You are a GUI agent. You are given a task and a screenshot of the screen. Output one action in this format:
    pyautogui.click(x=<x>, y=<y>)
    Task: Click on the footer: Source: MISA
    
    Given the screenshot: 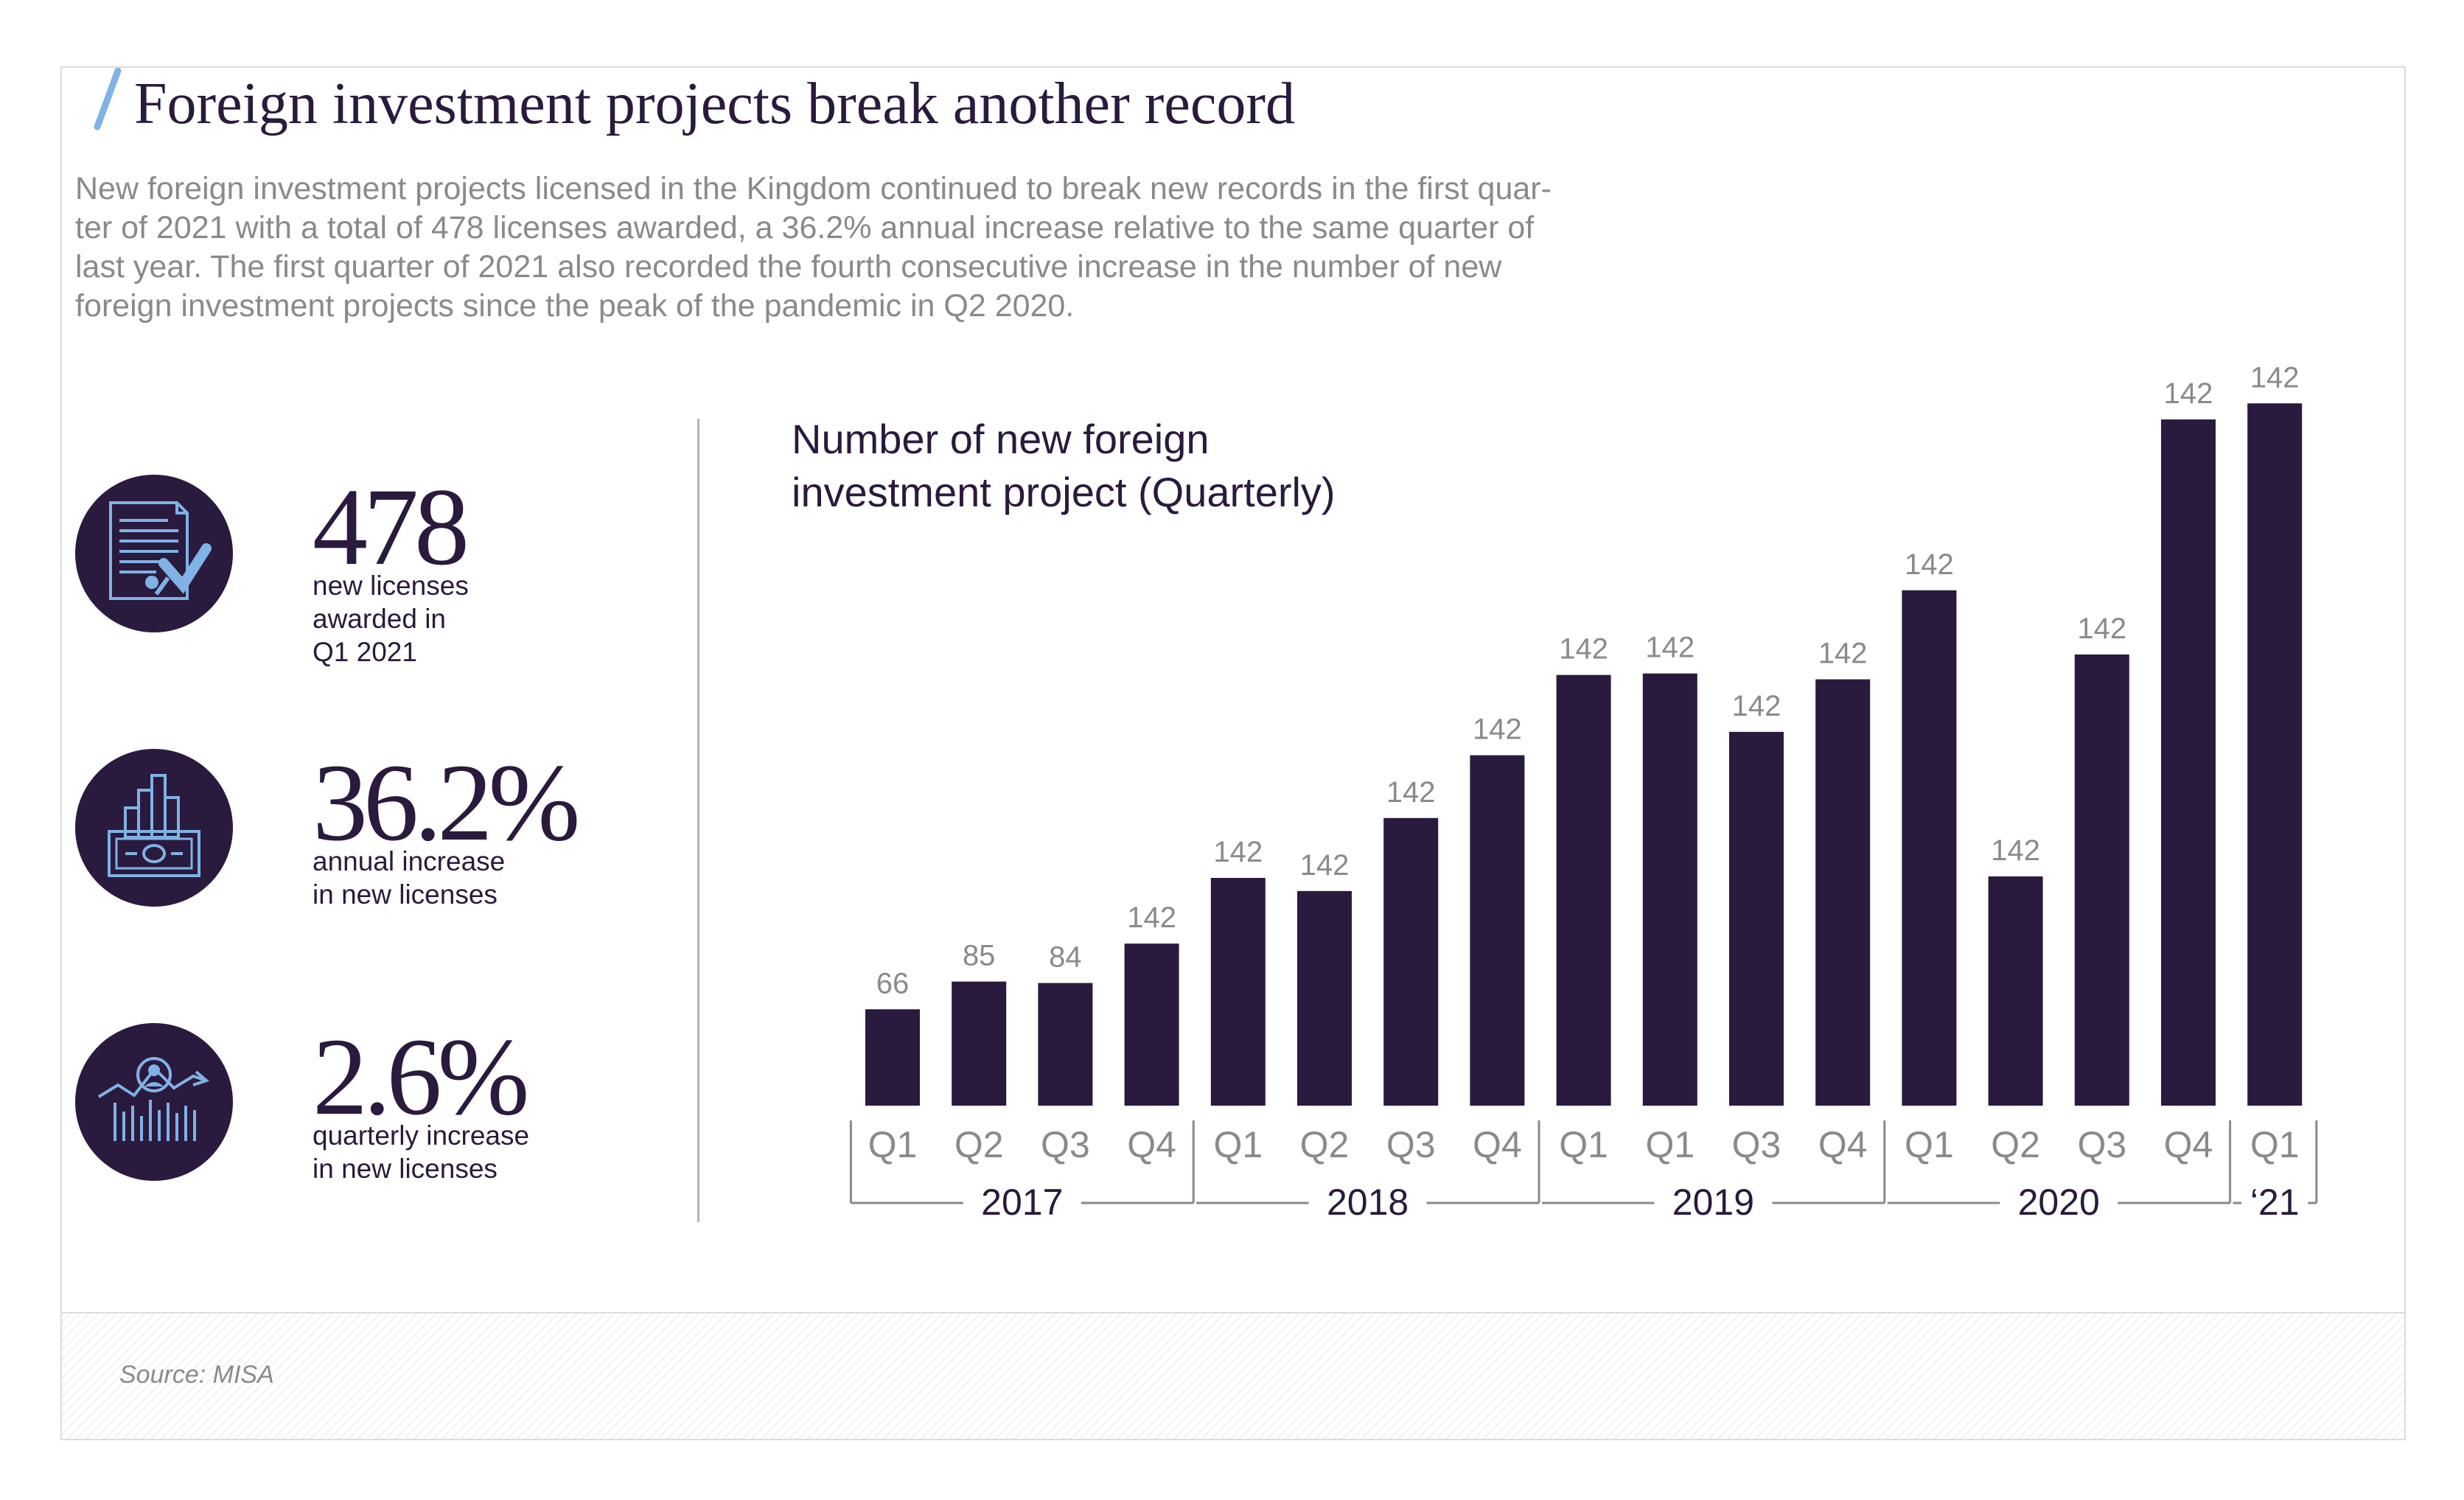 What is the action you would take?
    pyautogui.click(x=1233, y=1375)
    